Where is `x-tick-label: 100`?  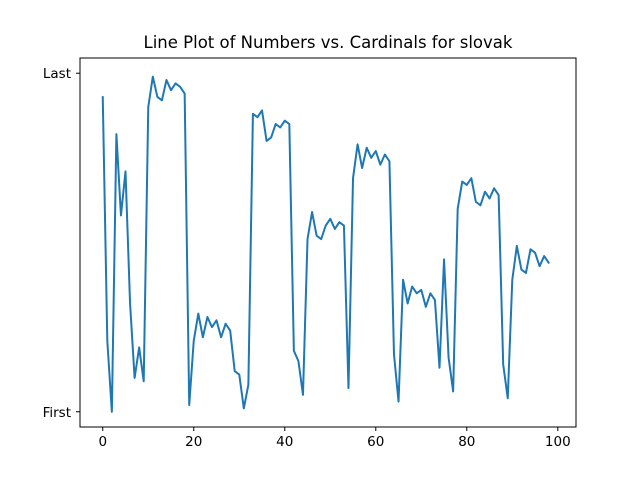 x-tick-label: 100 is located at coordinates (558, 442).